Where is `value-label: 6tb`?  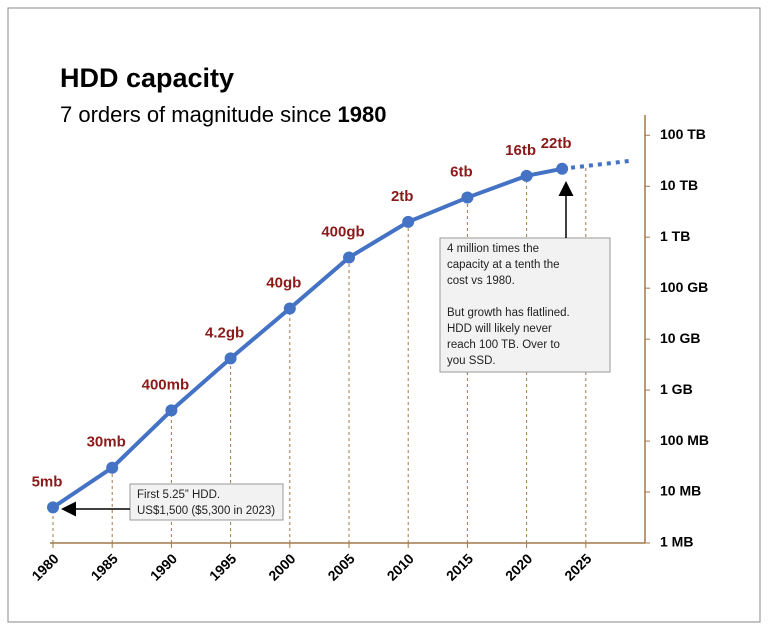 value-label: 6tb is located at coordinates (461, 172).